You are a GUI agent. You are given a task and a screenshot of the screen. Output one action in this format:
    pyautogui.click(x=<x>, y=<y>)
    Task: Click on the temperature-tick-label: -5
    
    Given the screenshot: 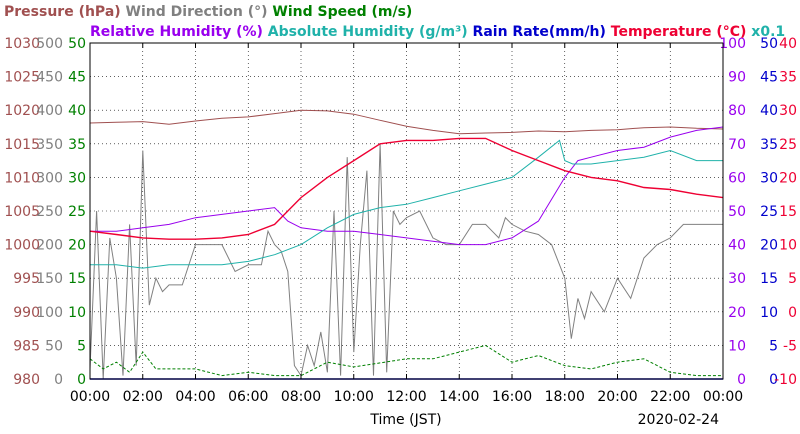 What is the action you would take?
    pyautogui.click(x=790, y=346)
    